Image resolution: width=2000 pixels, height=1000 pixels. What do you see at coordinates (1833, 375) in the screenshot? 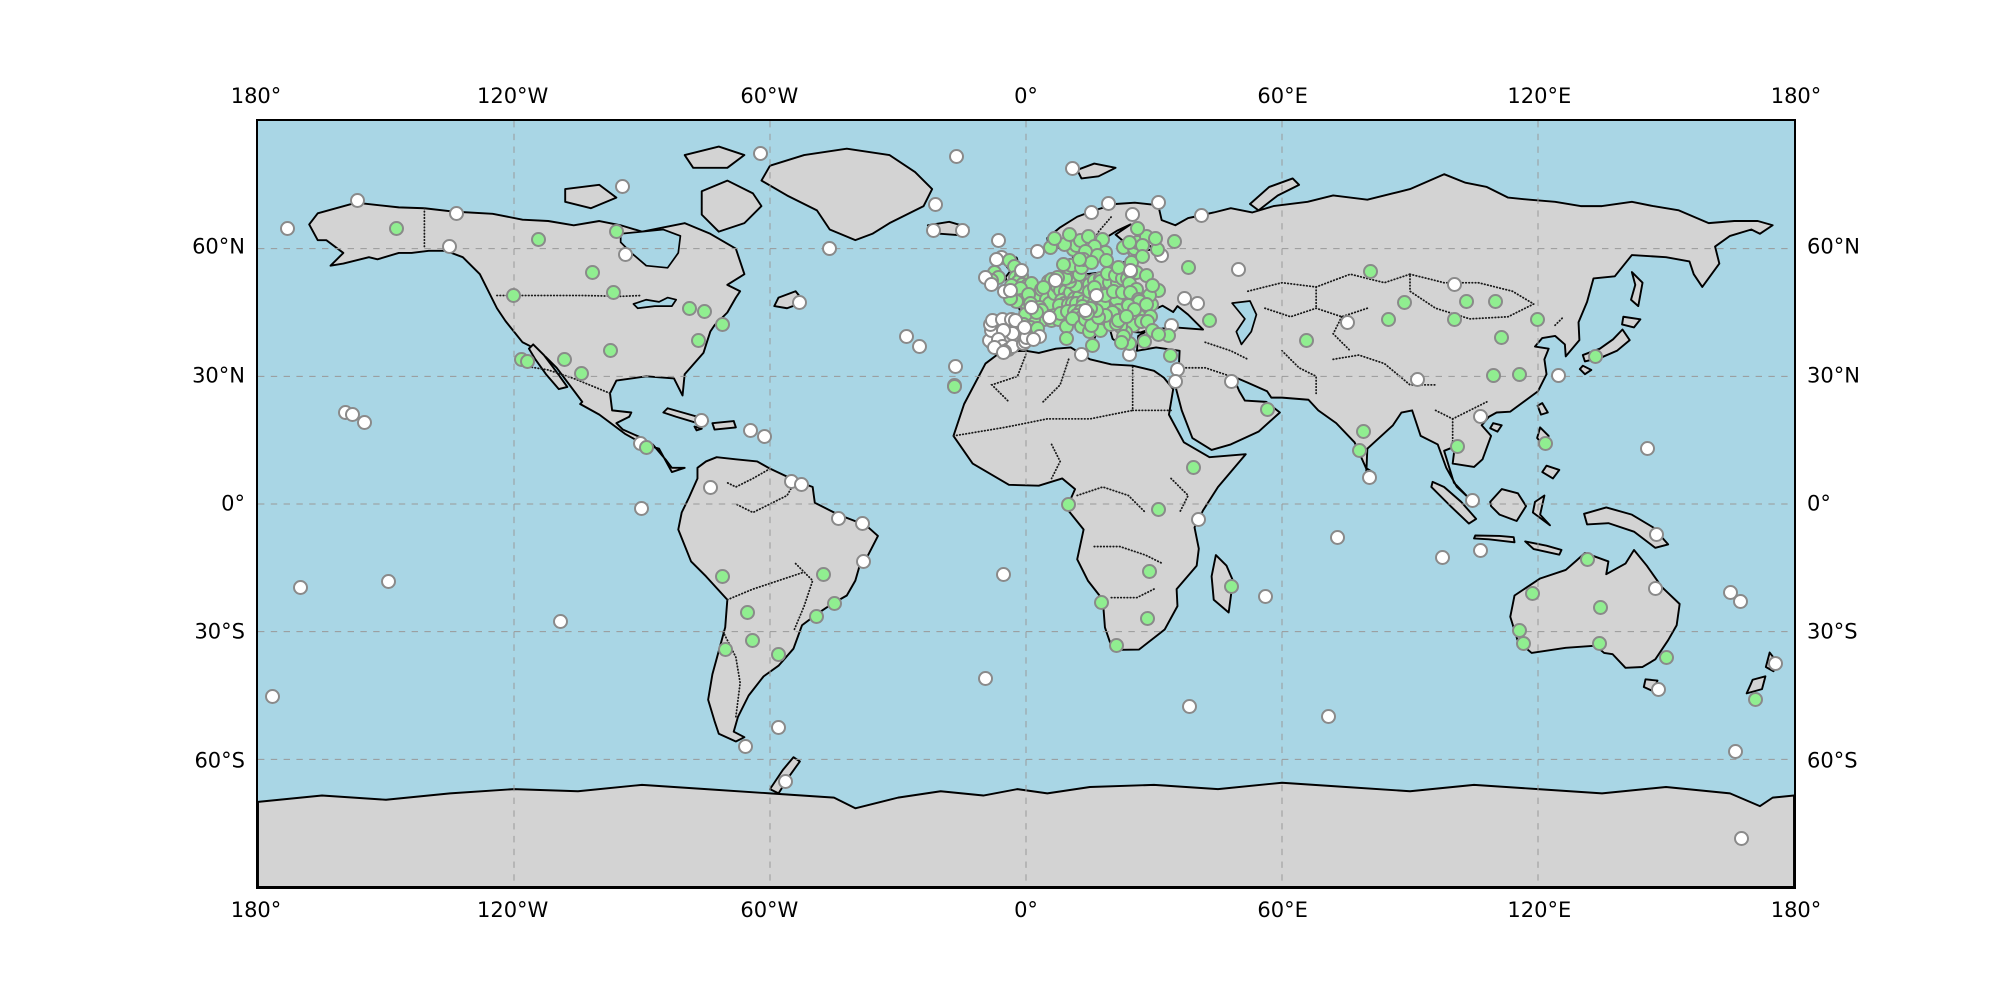
I see `tick-label-right: 30°N` at bounding box center [1833, 375].